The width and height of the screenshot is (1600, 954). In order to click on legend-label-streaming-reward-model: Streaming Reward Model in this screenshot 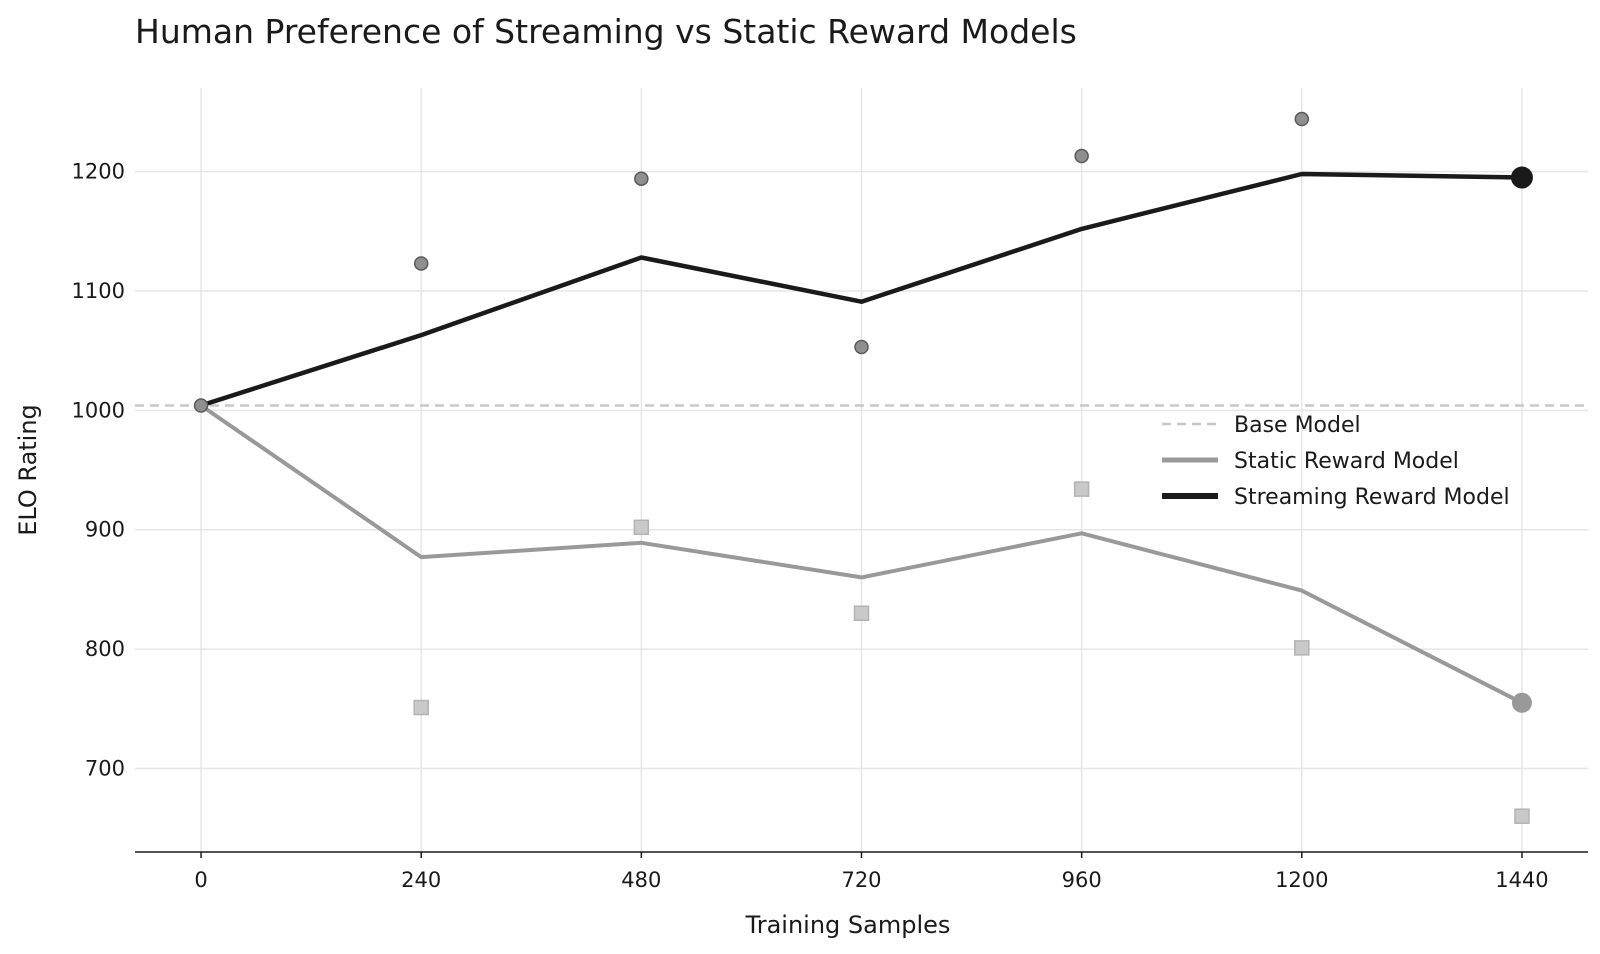, I will do `click(1372, 497)`.